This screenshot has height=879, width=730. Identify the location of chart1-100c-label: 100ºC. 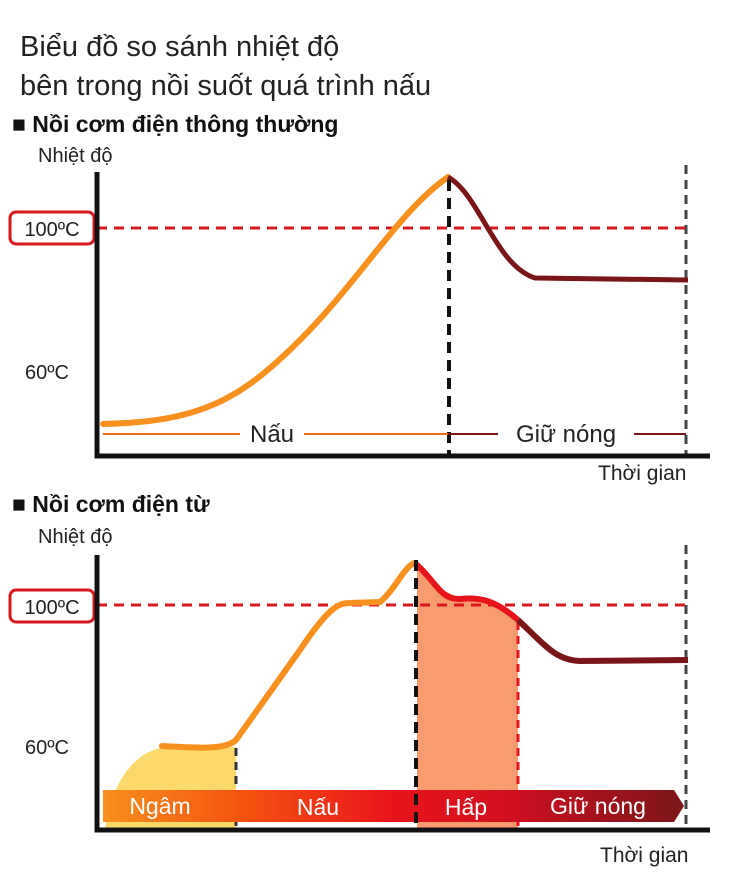
(51, 230).